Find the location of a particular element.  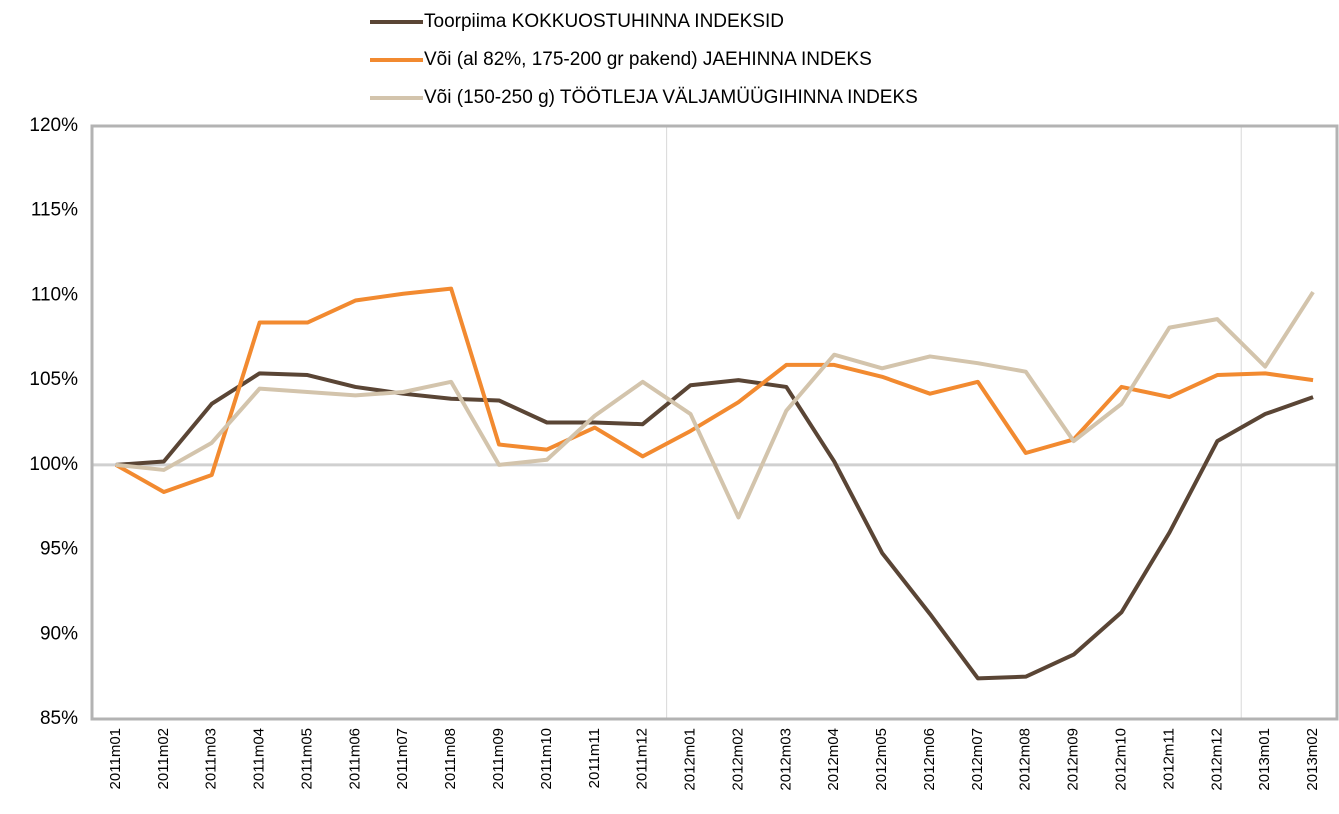

legend-label: Toorpiima KOKKUOSTUHINNA INDEKSID is located at coordinates (604, 21).